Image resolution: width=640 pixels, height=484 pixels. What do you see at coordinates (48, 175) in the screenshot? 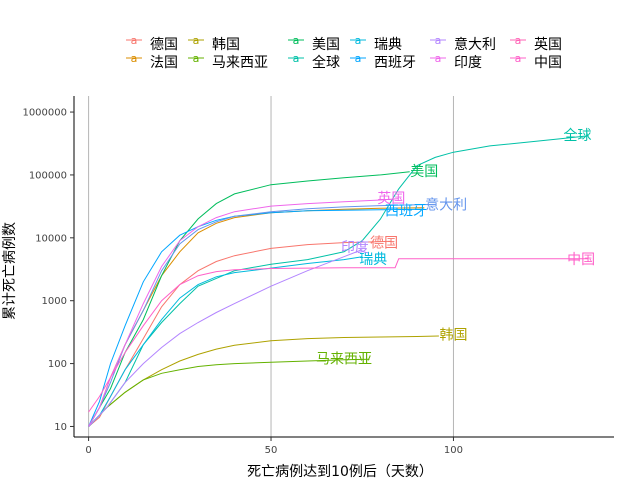
I see `y-tick-label: 100000` at bounding box center [48, 175].